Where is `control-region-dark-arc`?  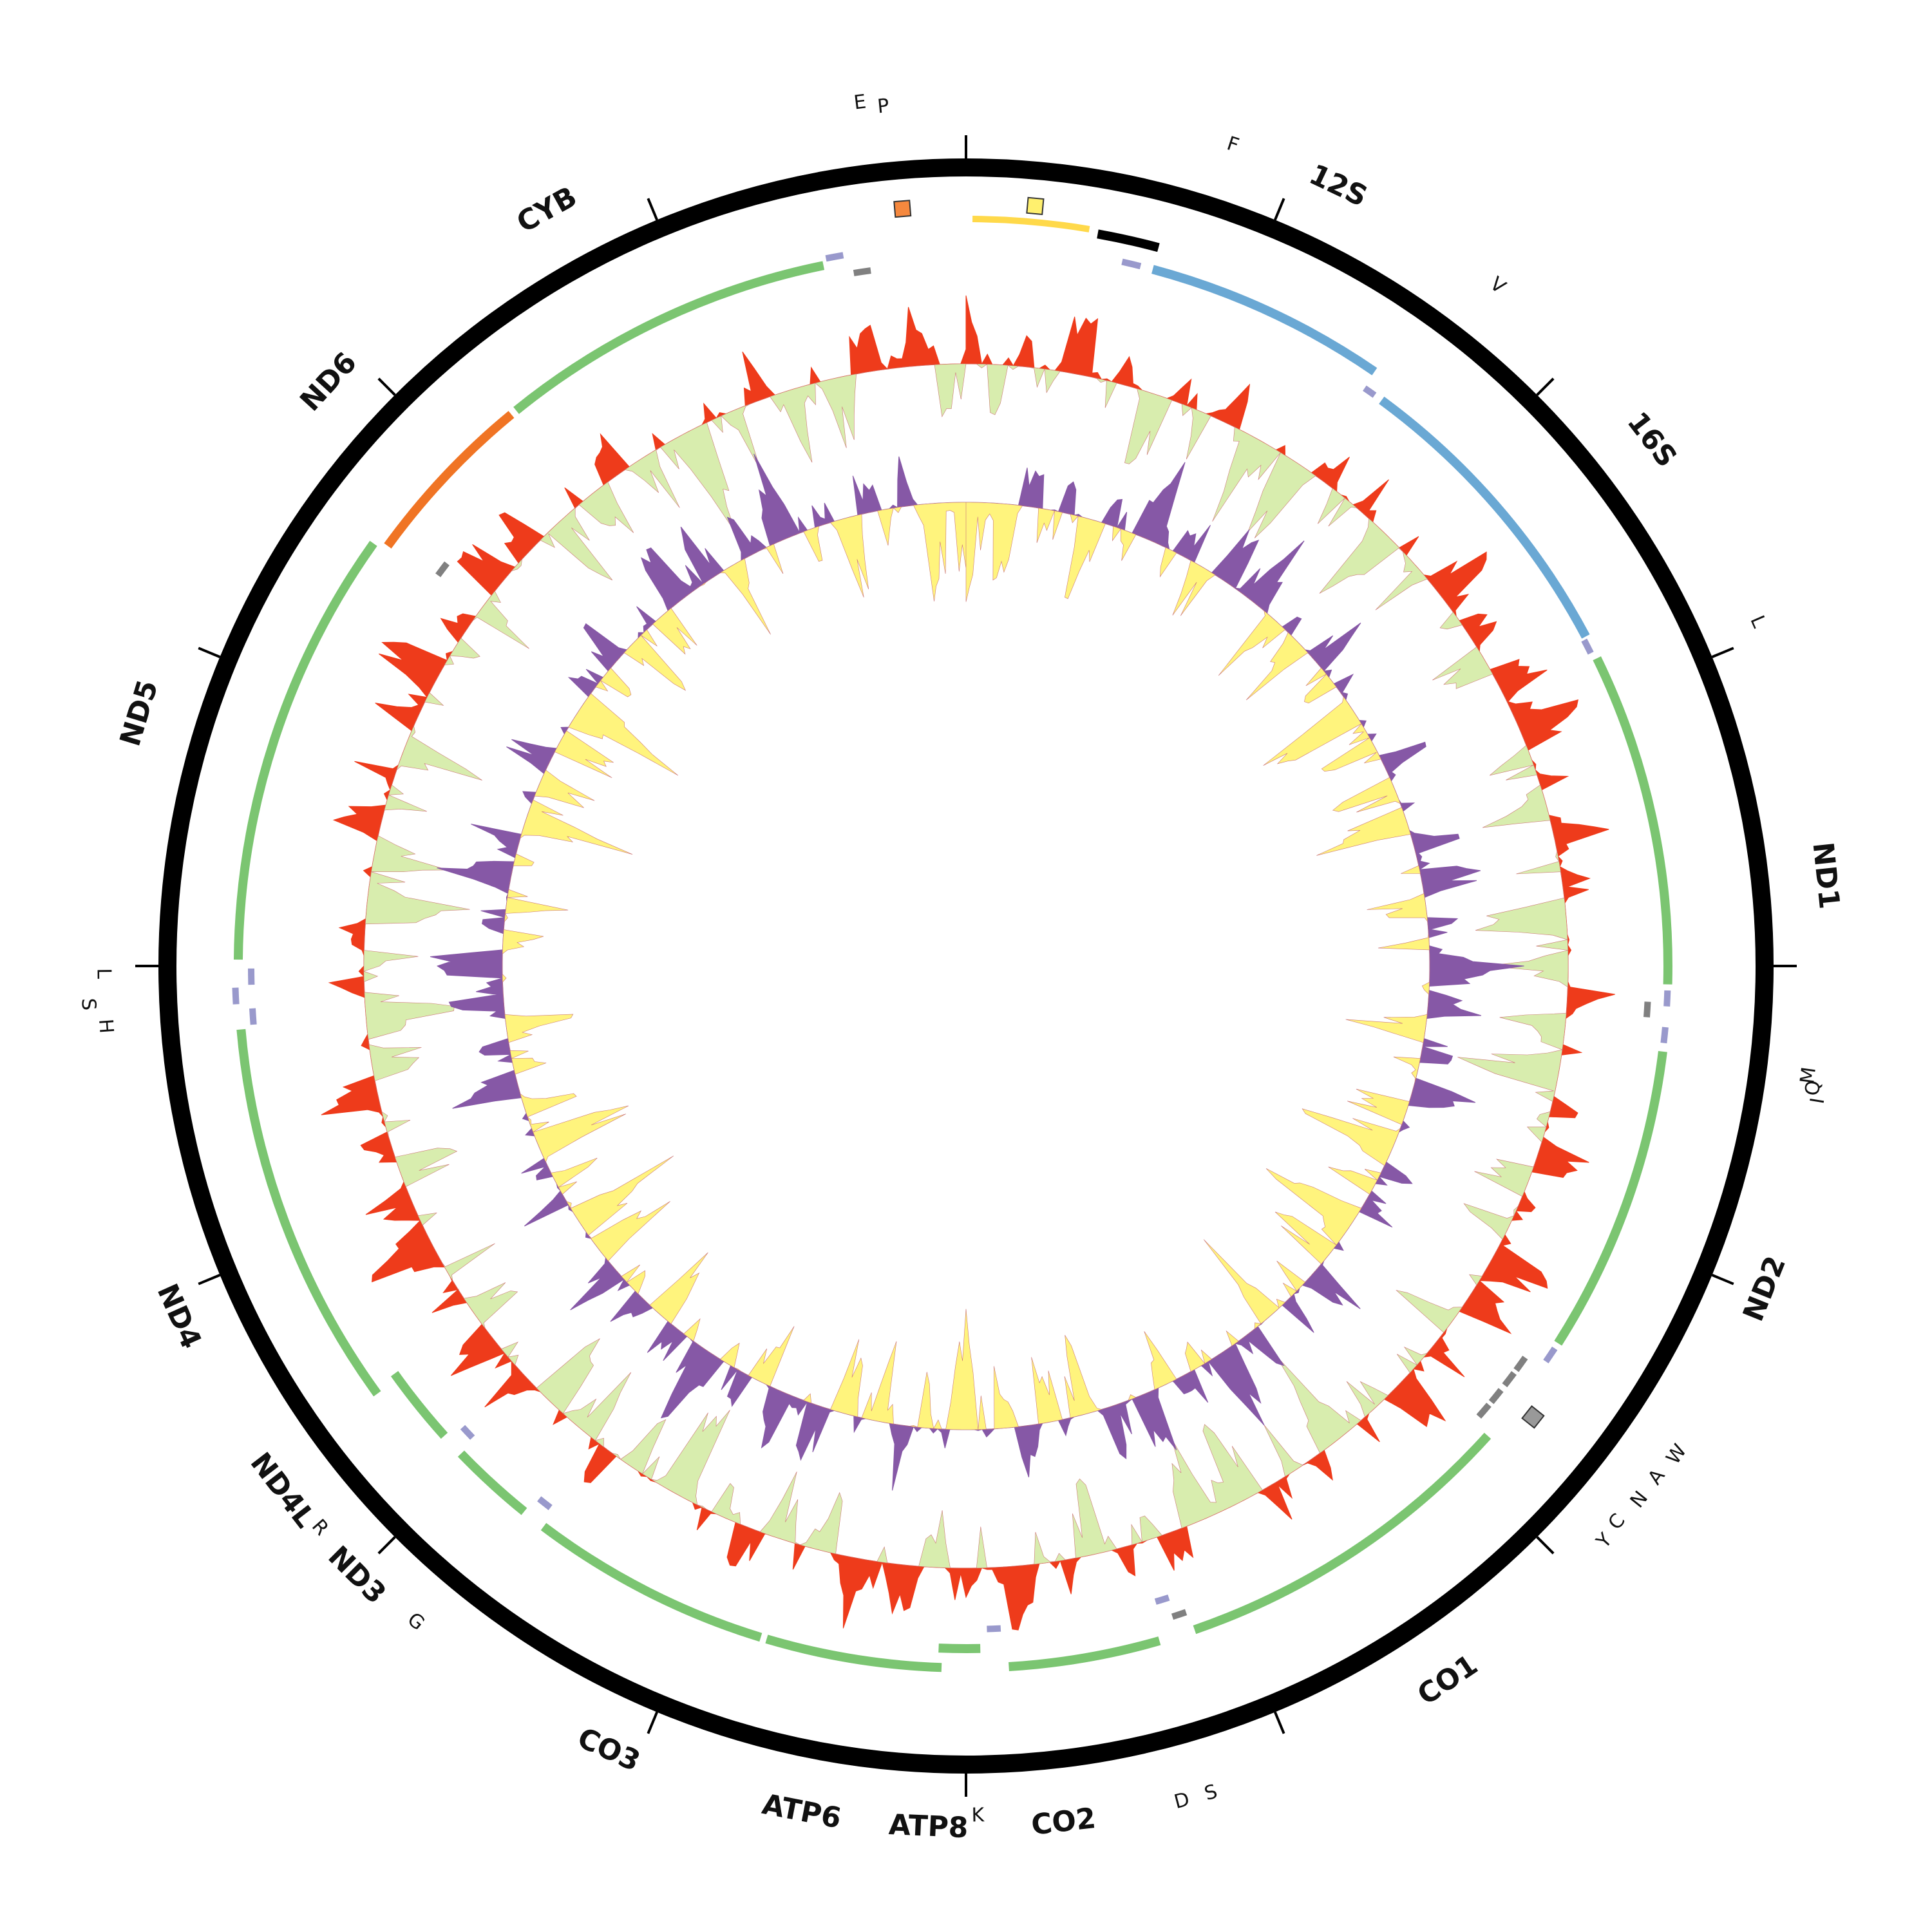
control-region-dark-arc is located at coordinates (1128, 240).